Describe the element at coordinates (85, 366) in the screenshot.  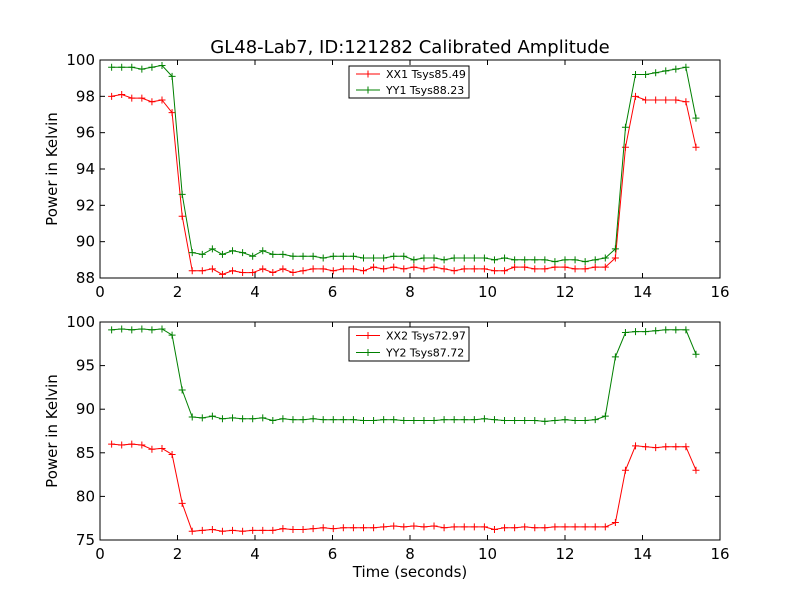
I see `y-tick-label: 95` at that location.